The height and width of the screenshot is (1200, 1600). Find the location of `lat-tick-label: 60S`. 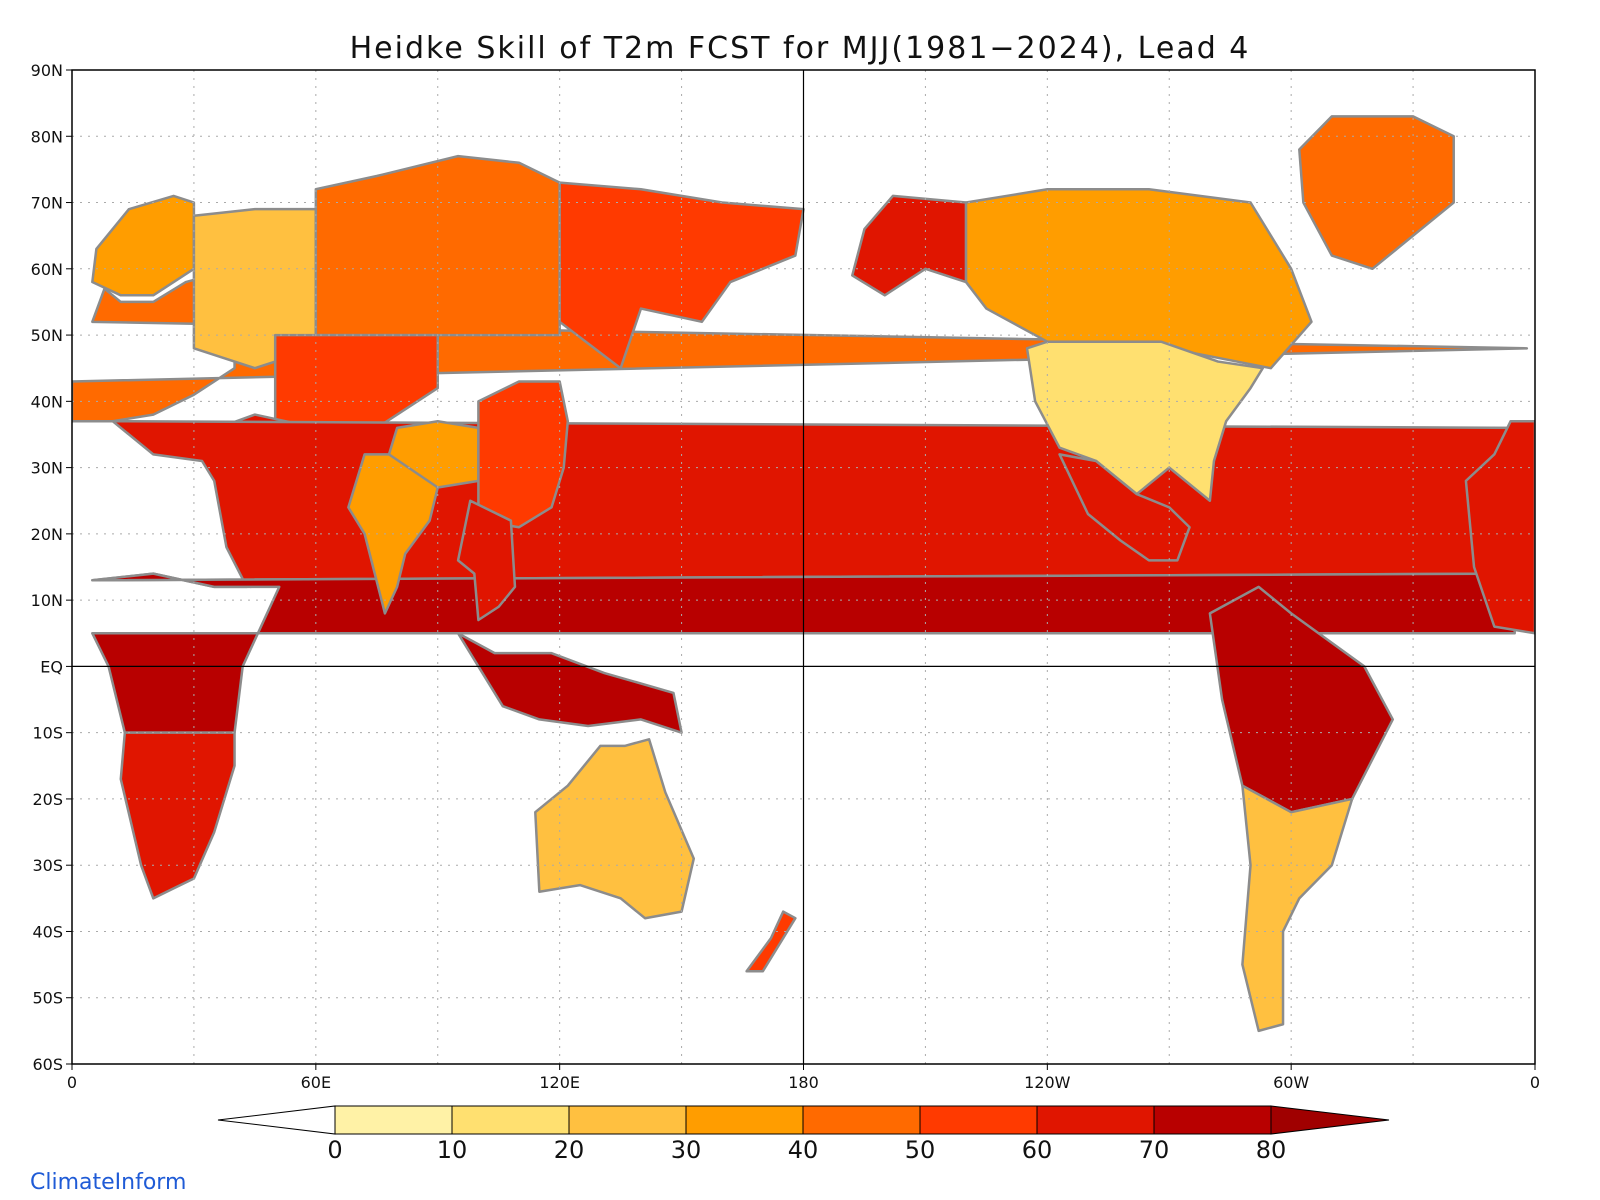

lat-tick-label: 60S is located at coordinates (47, 1064).